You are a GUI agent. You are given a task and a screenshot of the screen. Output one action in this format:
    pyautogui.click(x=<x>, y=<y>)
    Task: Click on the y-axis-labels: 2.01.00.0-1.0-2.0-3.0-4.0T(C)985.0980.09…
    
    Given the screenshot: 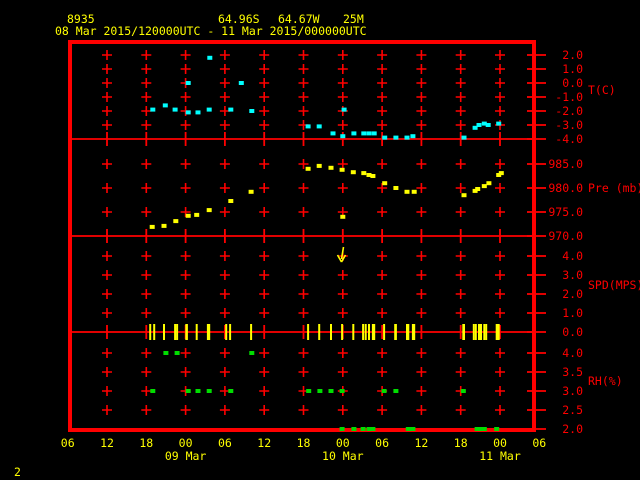 What is the action you would take?
    pyautogui.click(x=594, y=242)
    